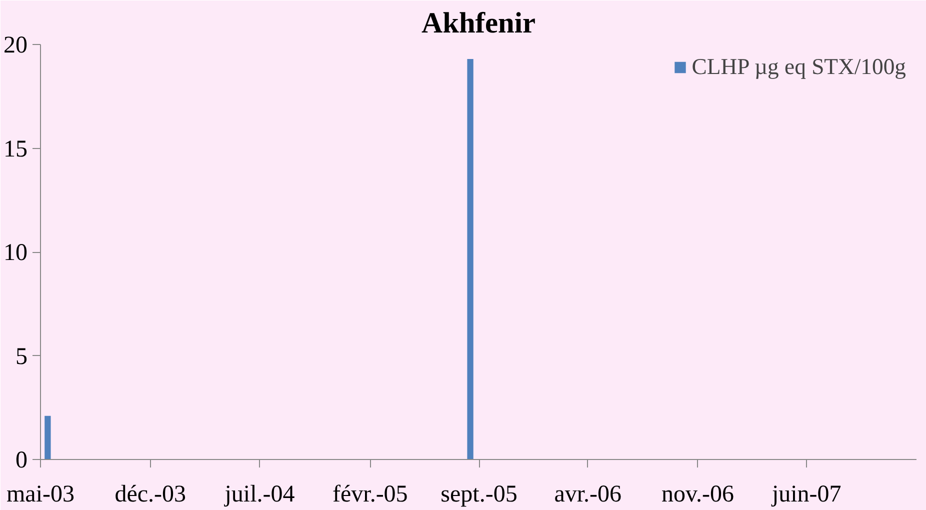  What do you see at coordinates (799, 67) in the screenshot?
I see `legend-label: CLHP µg eq STX/100g` at bounding box center [799, 67].